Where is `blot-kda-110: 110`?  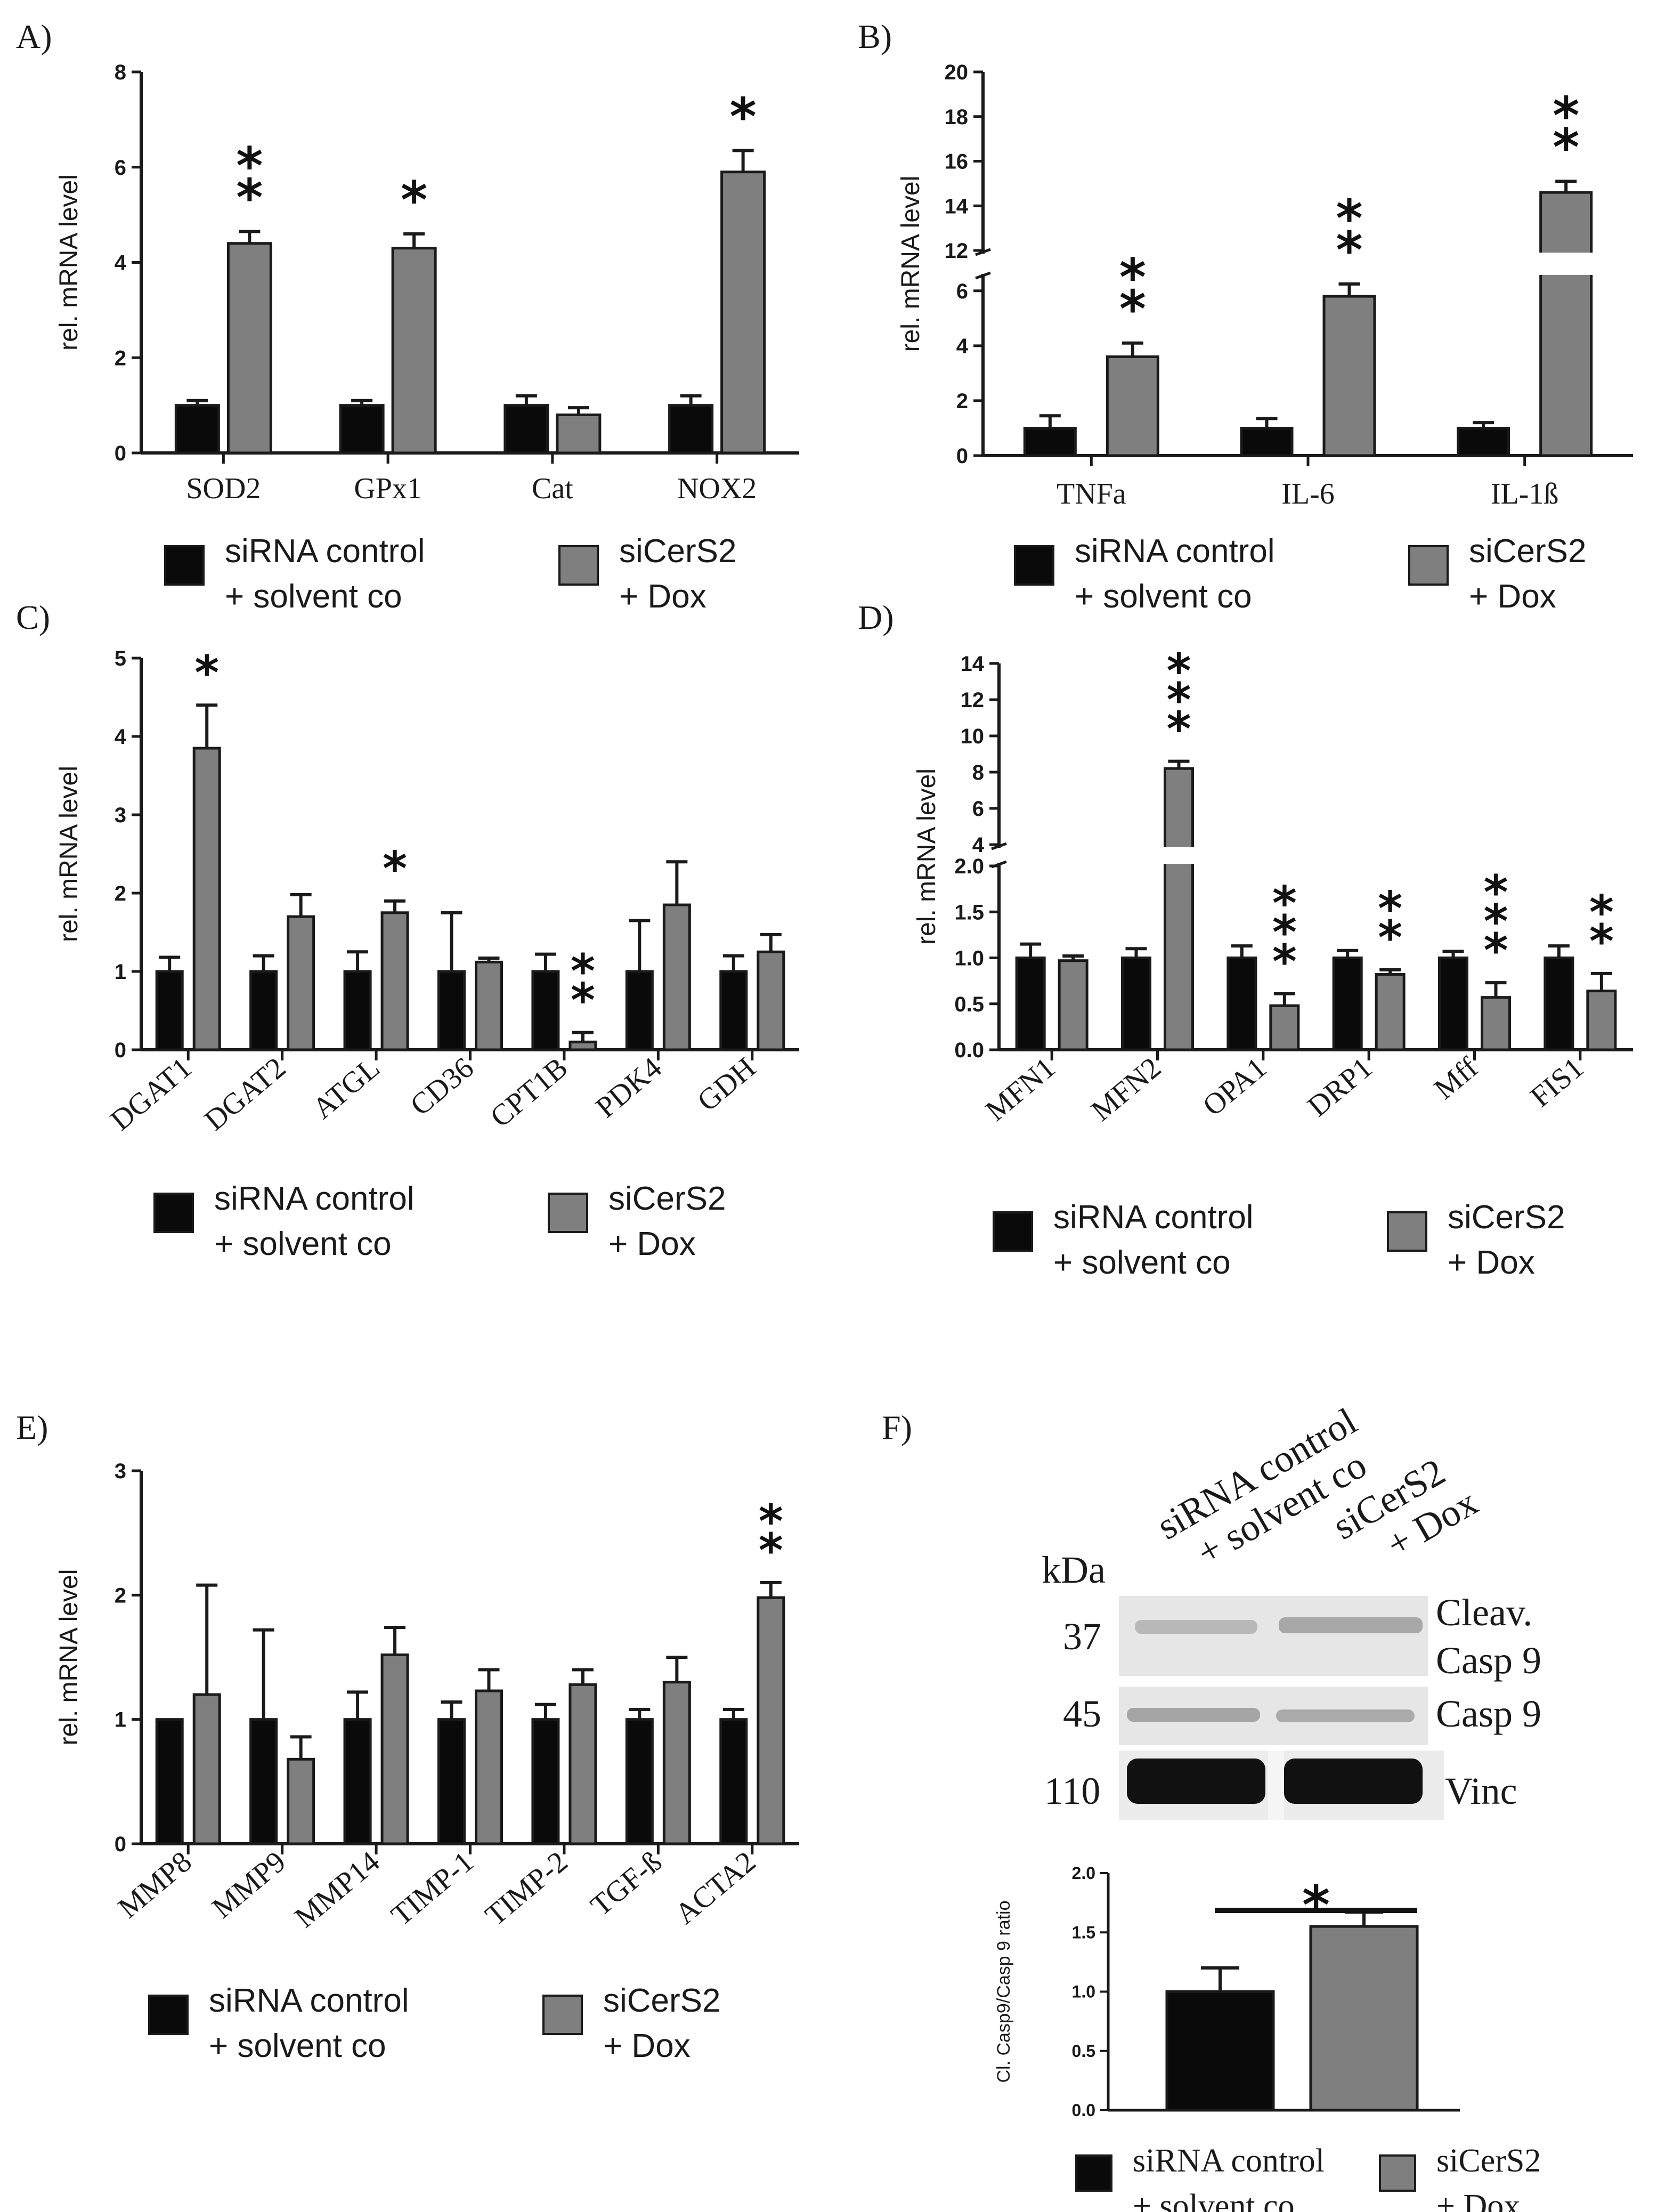
blot-kda-110: 110 is located at coordinates (1072, 1791).